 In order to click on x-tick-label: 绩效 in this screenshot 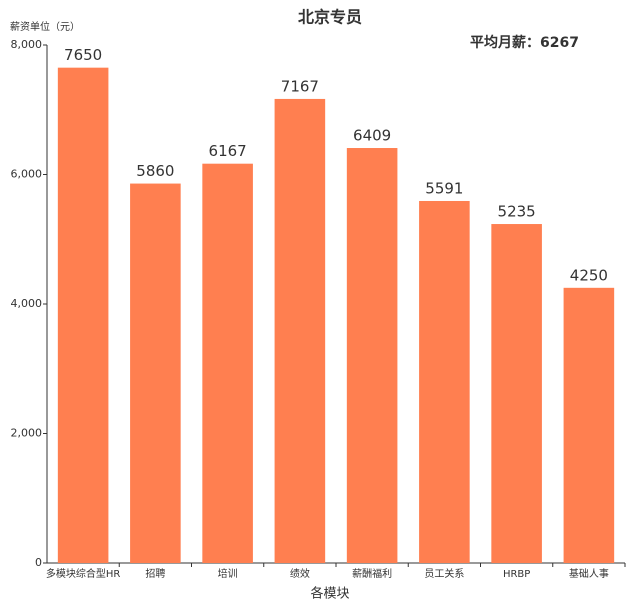, I will do `click(300, 573)`.